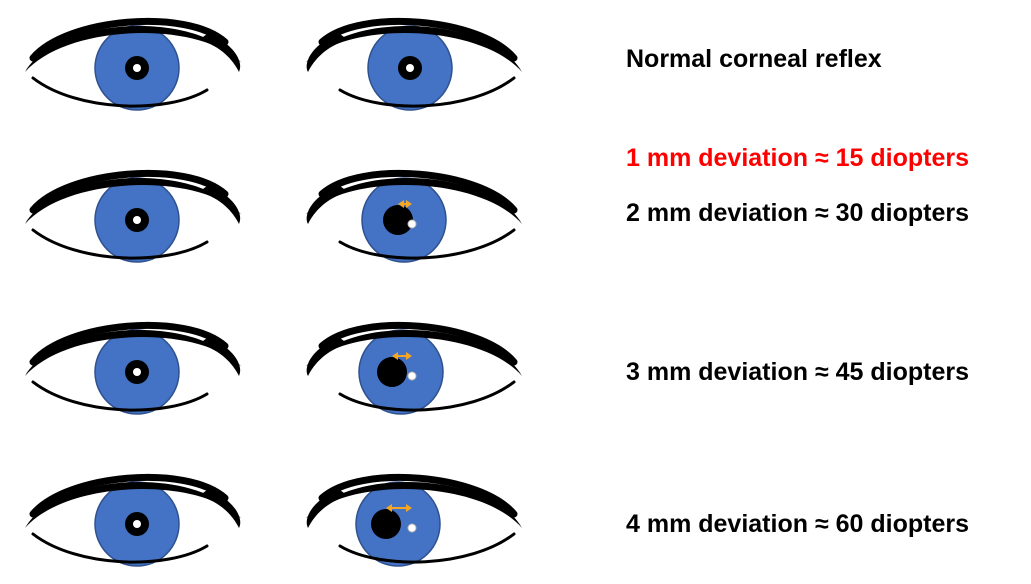 This screenshot has height=584, width=1031. I want to click on caption-1mm-deviation: 1 mm deviation ≈ 15 diopters, so click(797, 158).